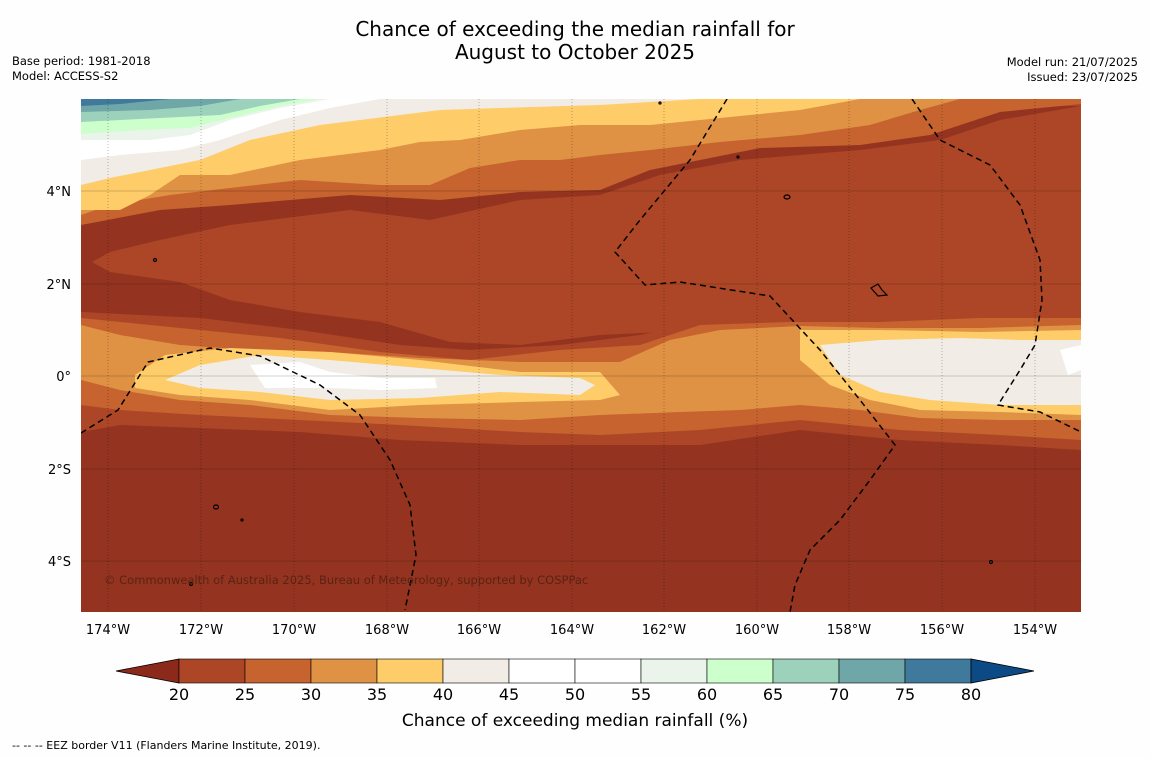 The width and height of the screenshot is (1150, 758). What do you see at coordinates (387, 630) in the screenshot?
I see `lon-label: 168°W` at bounding box center [387, 630].